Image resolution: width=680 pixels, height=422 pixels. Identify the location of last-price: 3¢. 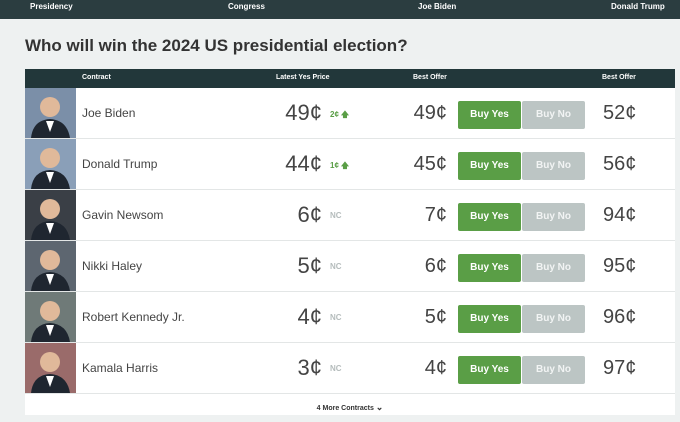
(309, 367).